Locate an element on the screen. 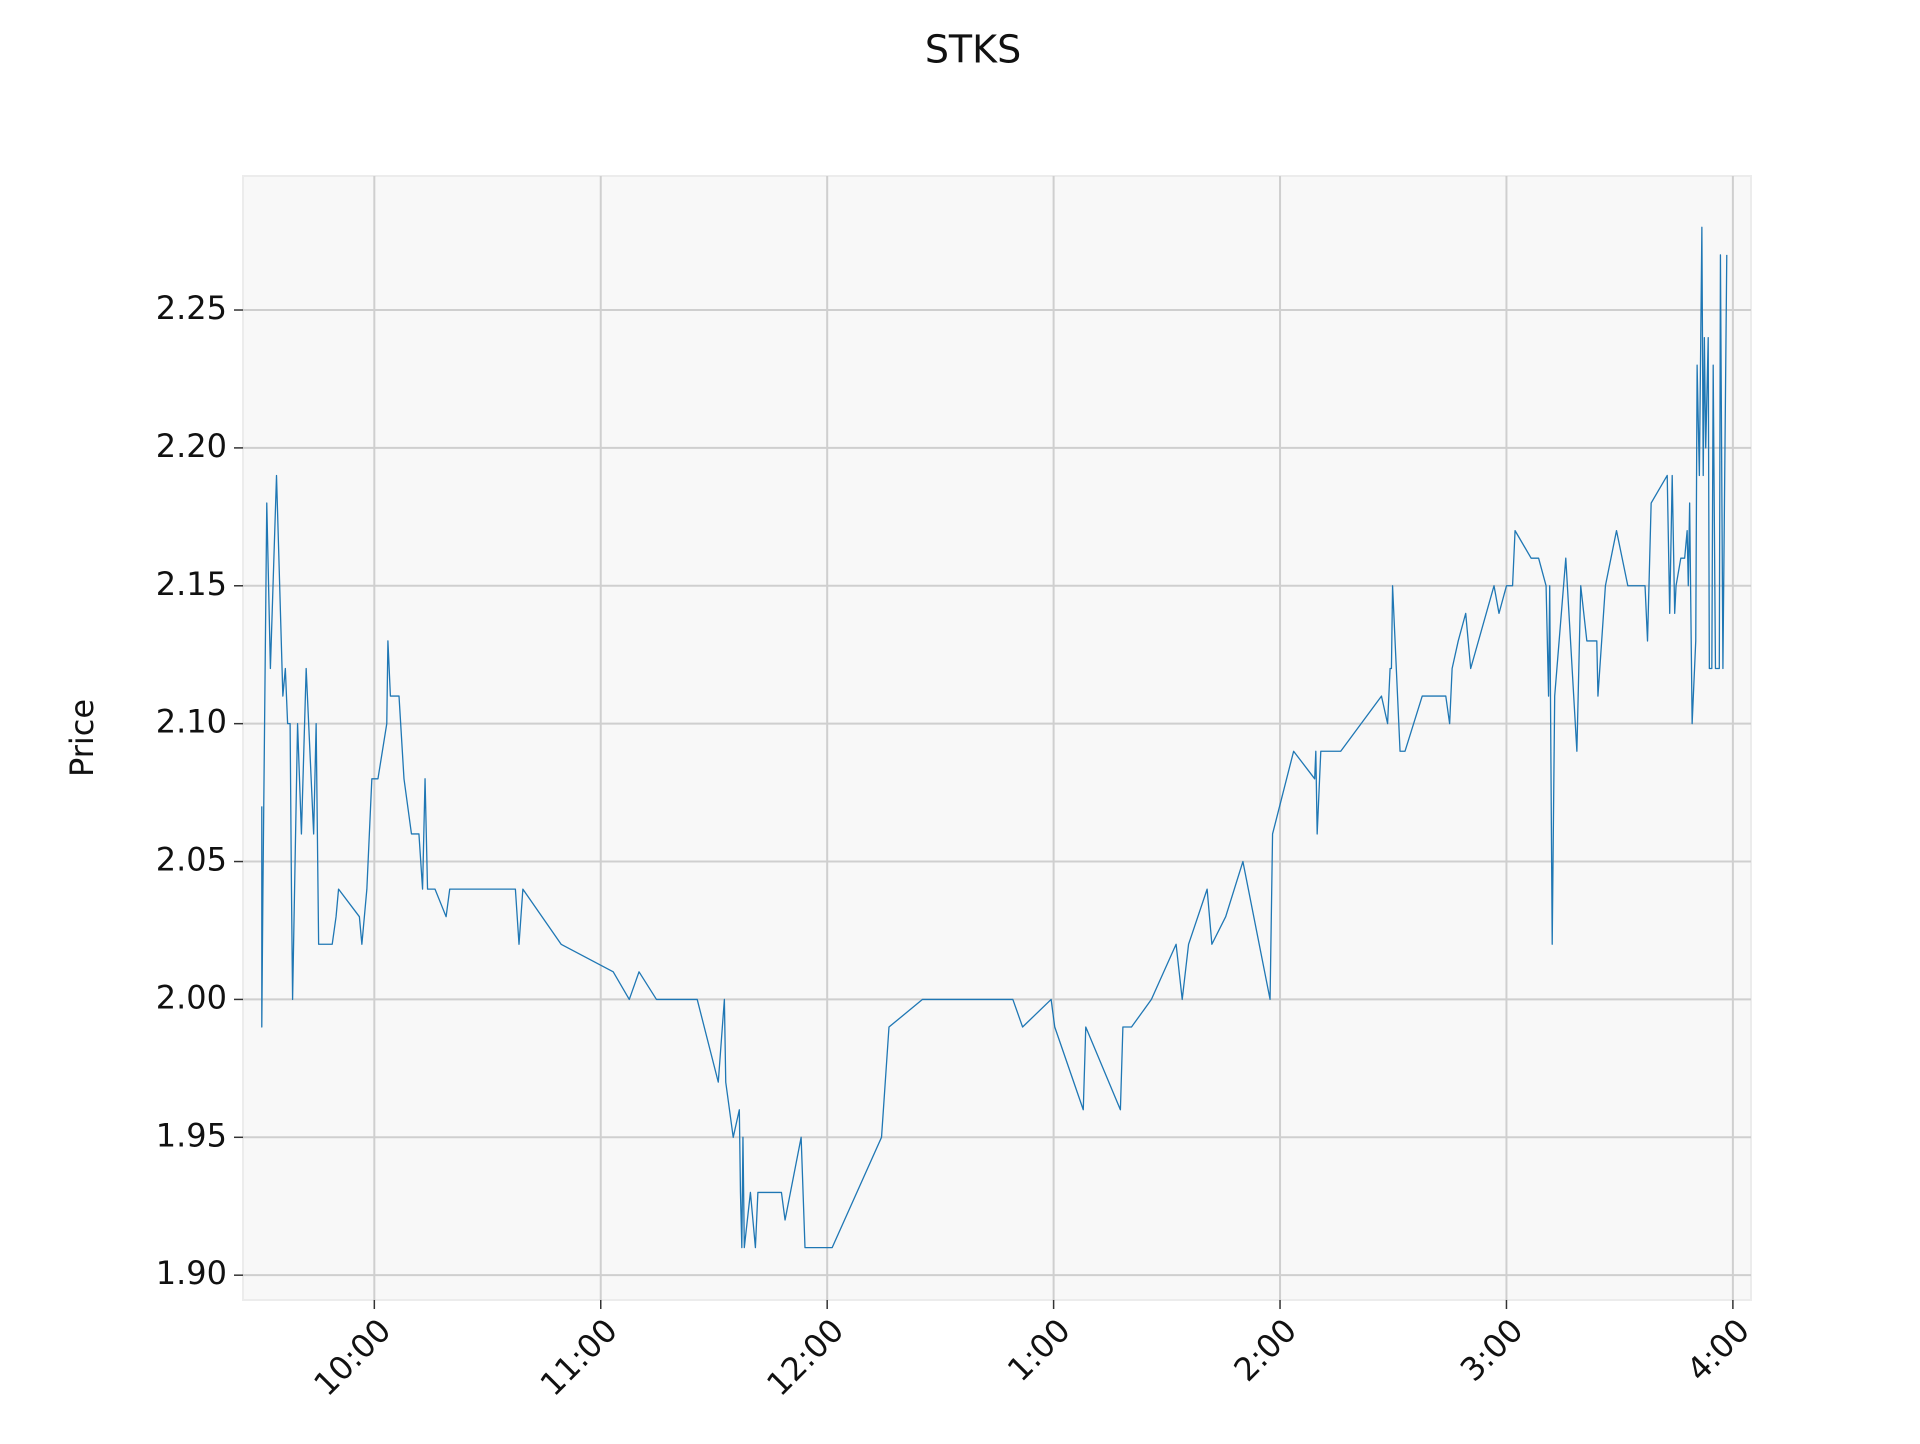 Image resolution: width=1920 pixels, height=1444 pixels. x-tick-label: 4:00 is located at coordinates (1718, 1350).